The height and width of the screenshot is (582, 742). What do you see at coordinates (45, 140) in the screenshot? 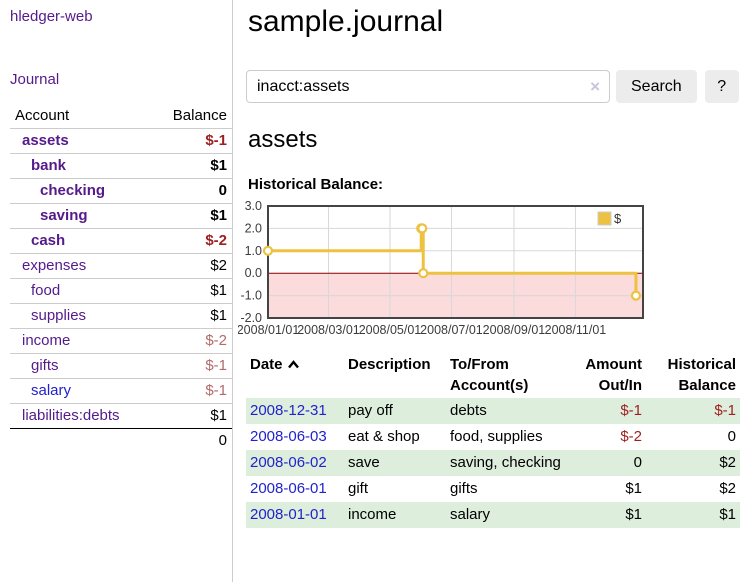
I see `account-link: assets` at bounding box center [45, 140].